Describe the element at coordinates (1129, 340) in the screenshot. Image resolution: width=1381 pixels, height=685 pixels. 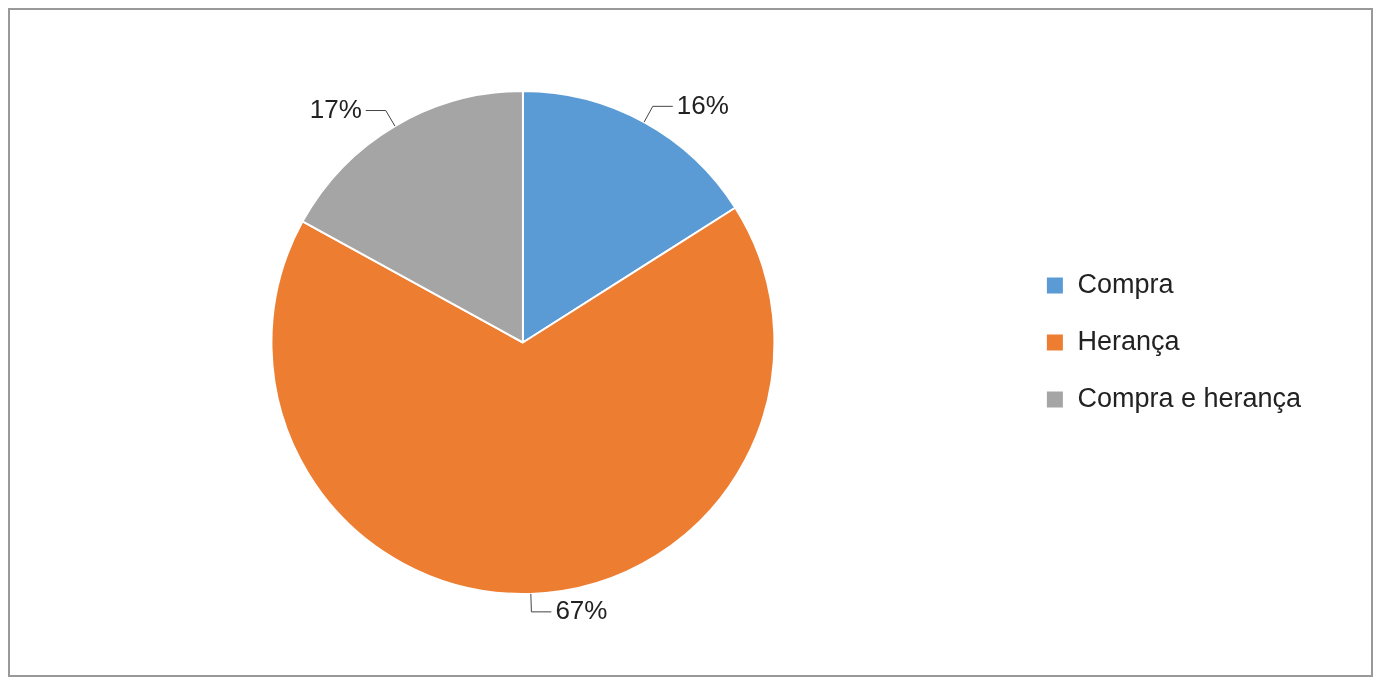
I see `legend-label: Herança` at that location.